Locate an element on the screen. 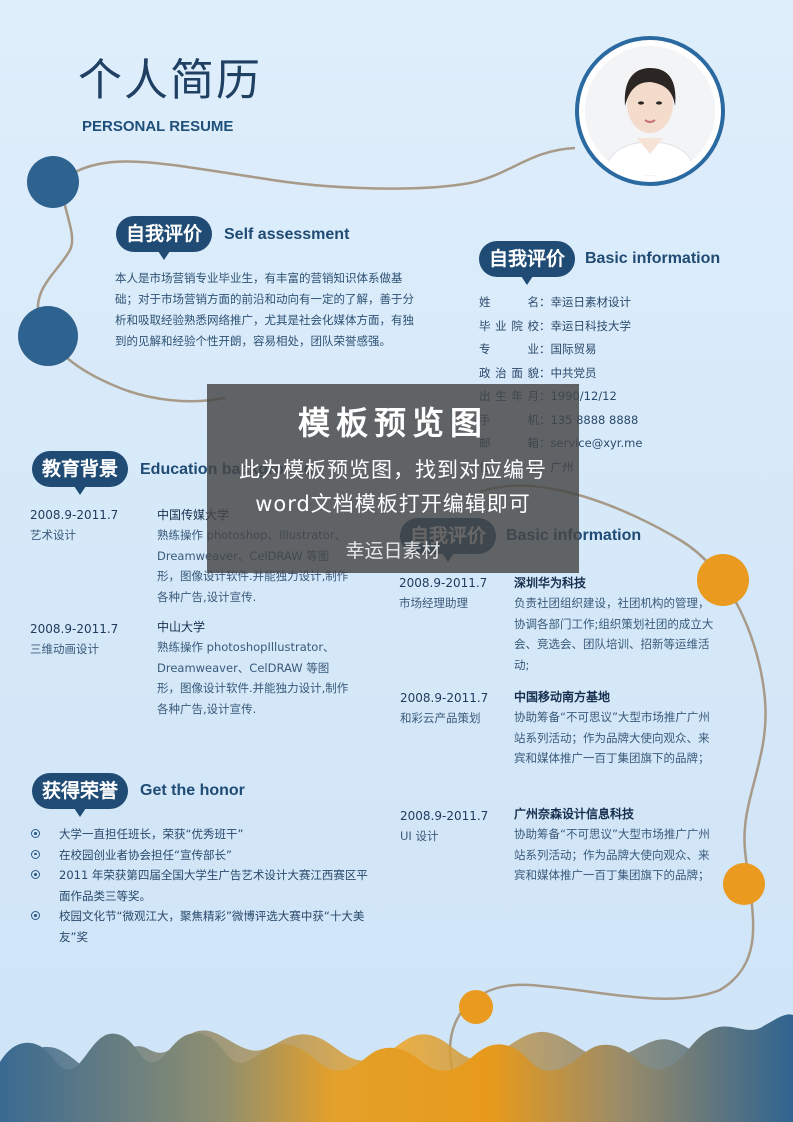 The width and height of the screenshot is (793, 1122). basic-info-label: 毕业院校 is located at coordinates (509, 325).